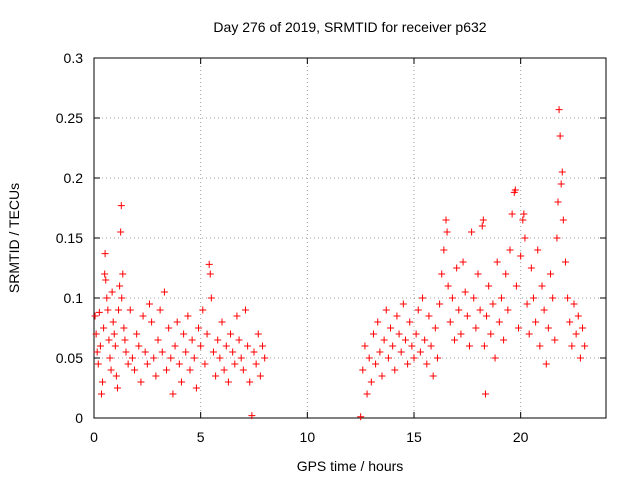  What do you see at coordinates (350, 466) in the screenshot?
I see `x-axis-label: GPS time / hours` at bounding box center [350, 466].